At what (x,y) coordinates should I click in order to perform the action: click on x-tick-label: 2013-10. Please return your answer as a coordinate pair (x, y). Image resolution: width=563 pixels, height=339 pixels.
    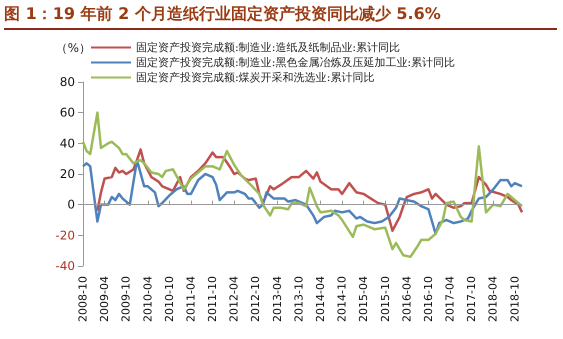
    Looking at the image, I should click on (299, 299).